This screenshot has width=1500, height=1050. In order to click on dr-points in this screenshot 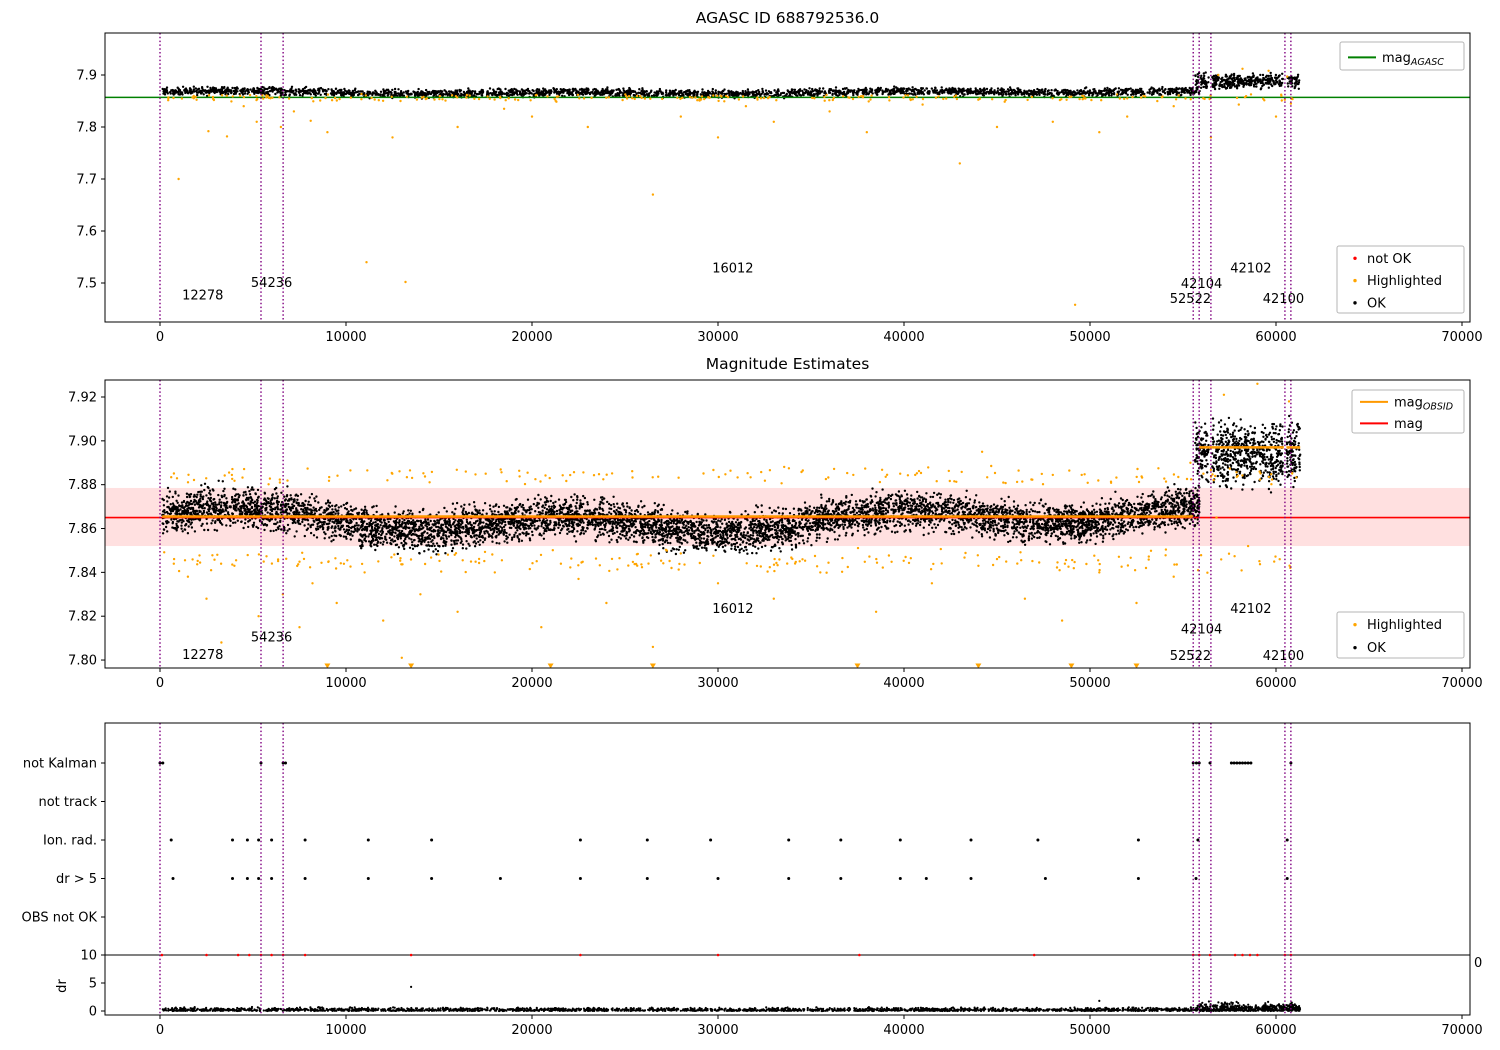, I will do `click(731, 999)`.